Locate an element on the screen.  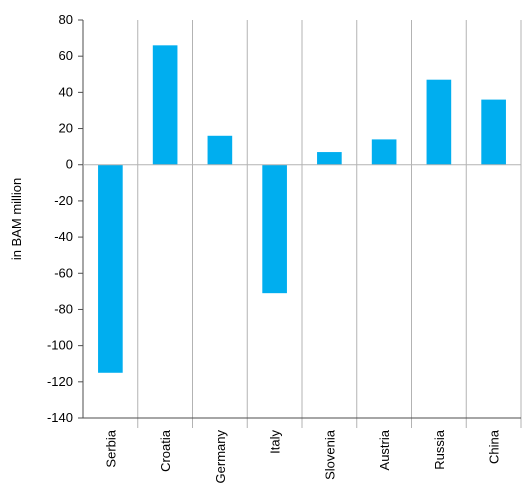
y-tick-labels: 80 60 40 20 0 -20 -40 -60 -80 -100 -120 -140 is located at coordinates (60, 218).